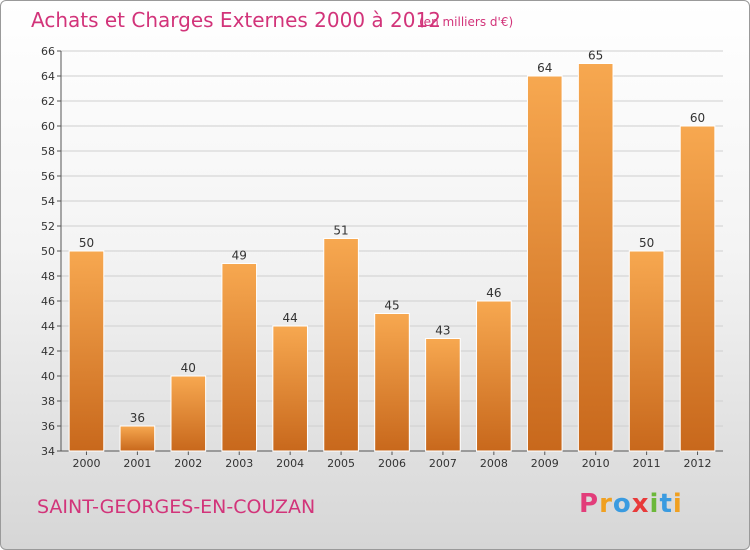 The image size is (750, 550). I want to click on y-tick-label: 44, so click(48, 326).